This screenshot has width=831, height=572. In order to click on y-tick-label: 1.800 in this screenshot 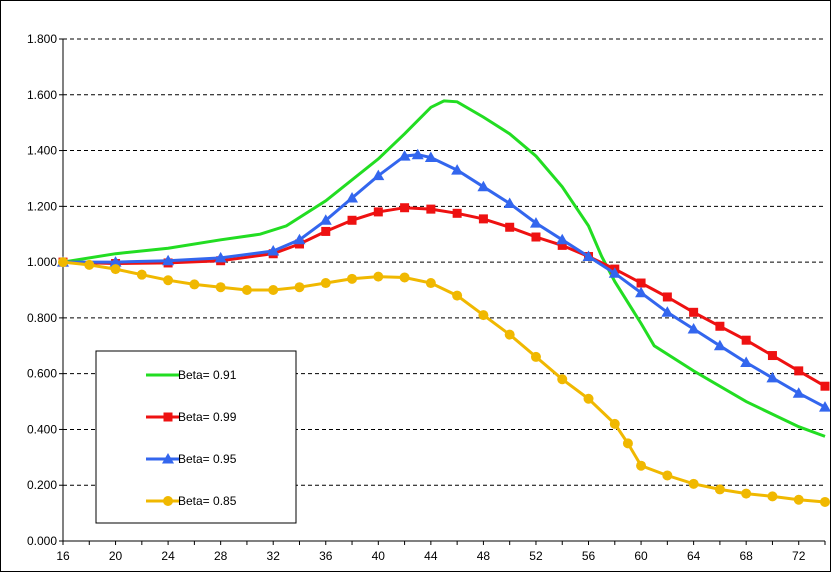, I will do `click(42, 39)`.